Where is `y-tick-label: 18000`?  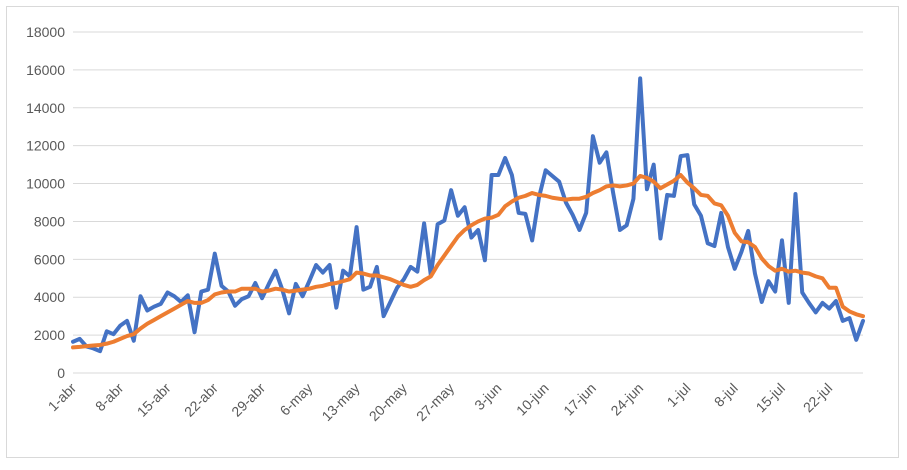
y-tick-label: 18000 is located at coordinates (45, 32).